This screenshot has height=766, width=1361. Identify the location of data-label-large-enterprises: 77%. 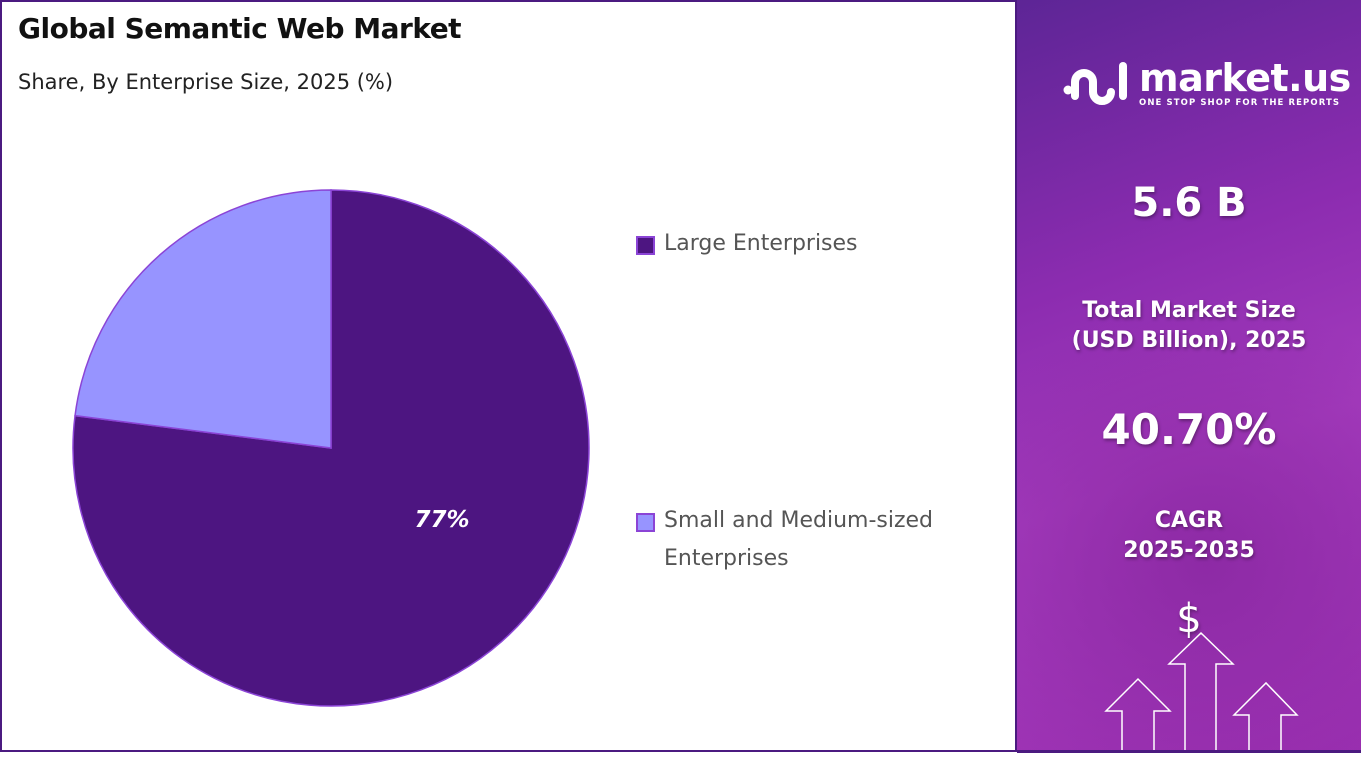
(441, 520).